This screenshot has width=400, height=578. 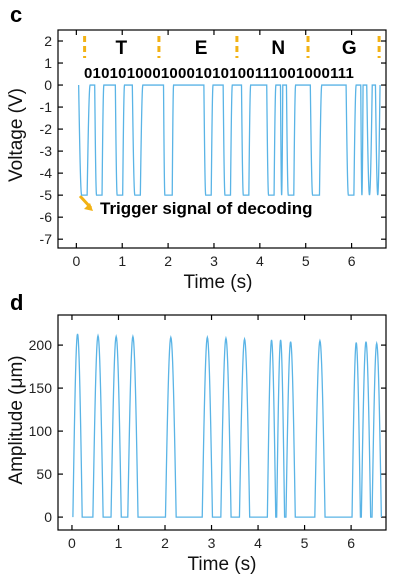 I want to click on x-tick-label-d: 6, so click(x=351, y=543).